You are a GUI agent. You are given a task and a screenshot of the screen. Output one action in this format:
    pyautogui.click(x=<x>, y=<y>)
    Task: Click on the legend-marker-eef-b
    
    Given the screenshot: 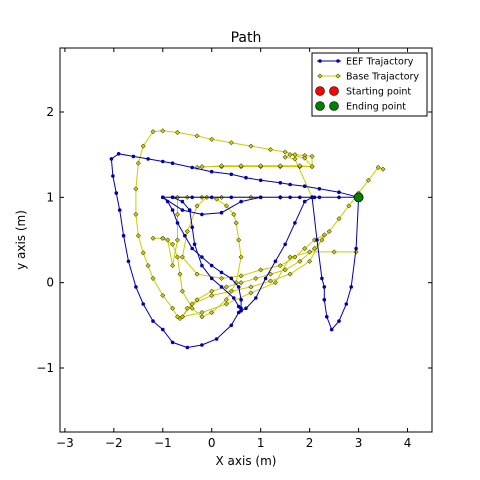 What is the action you would take?
    pyautogui.click(x=338, y=61)
    